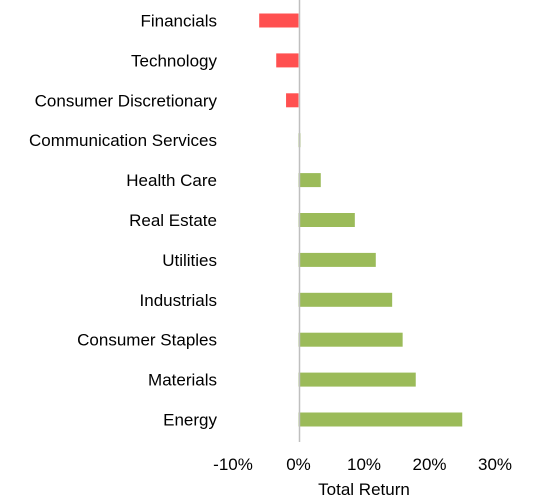 Image resolution: width=539 pixels, height=501 pixels. What do you see at coordinates (178, 300) in the screenshot?
I see `category-label: Industrials` at bounding box center [178, 300].